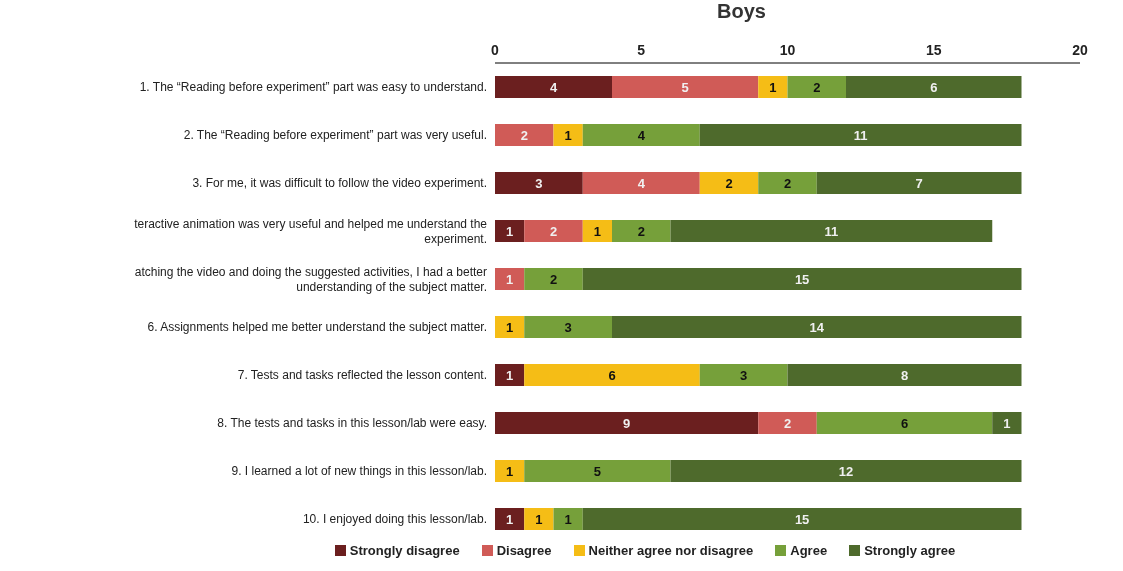 This screenshot has height=571, width=1123. What do you see at coordinates (352, 423) in the screenshot?
I see `y-tick-label: 8. The tests and tasks in this lesson/lab were easy.` at bounding box center [352, 423].